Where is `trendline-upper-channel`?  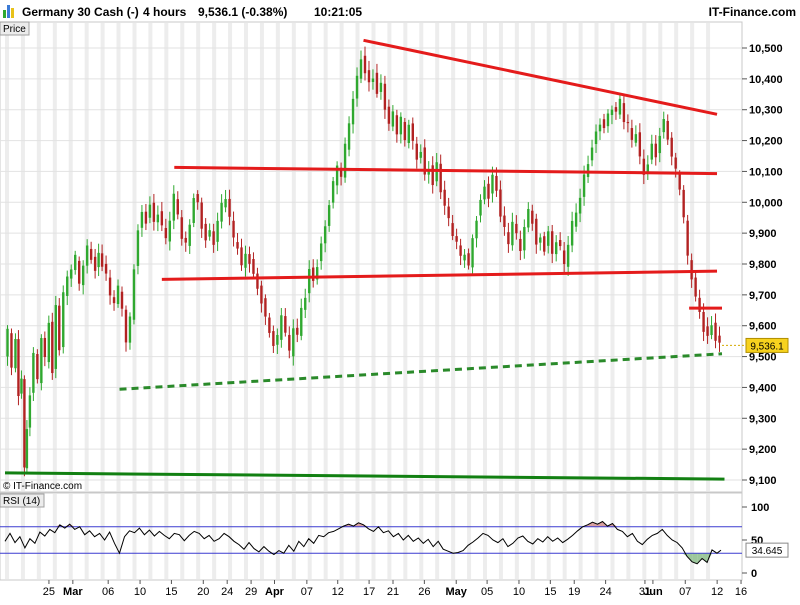 trendline-upper-channel is located at coordinates (446, 170).